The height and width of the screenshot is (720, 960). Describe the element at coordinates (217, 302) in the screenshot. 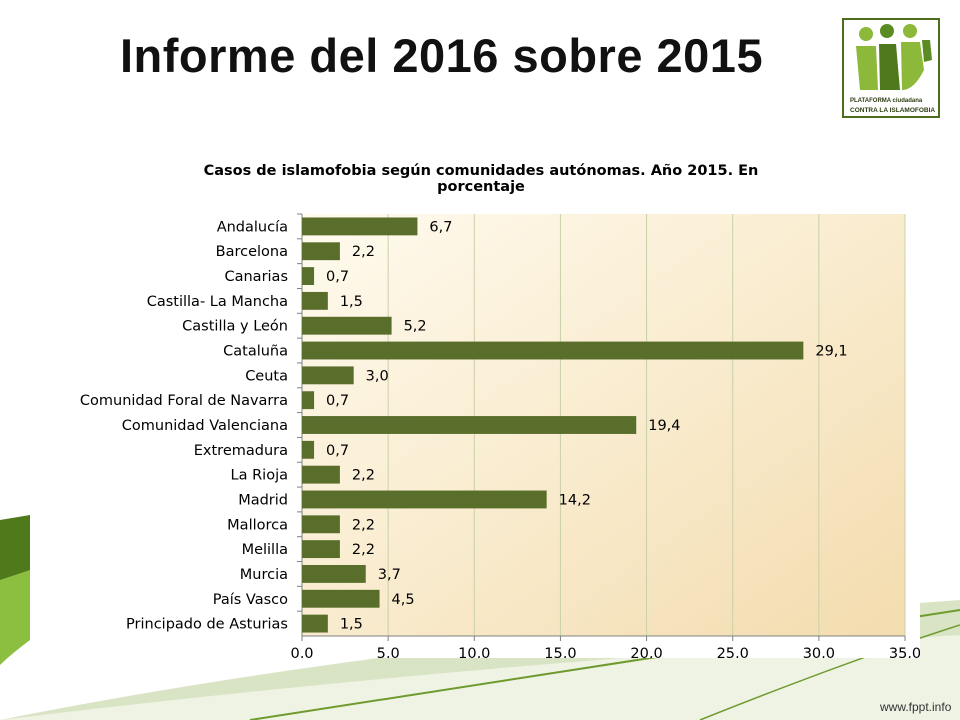

I see `category-label: Castilla- La Mancha` at that location.